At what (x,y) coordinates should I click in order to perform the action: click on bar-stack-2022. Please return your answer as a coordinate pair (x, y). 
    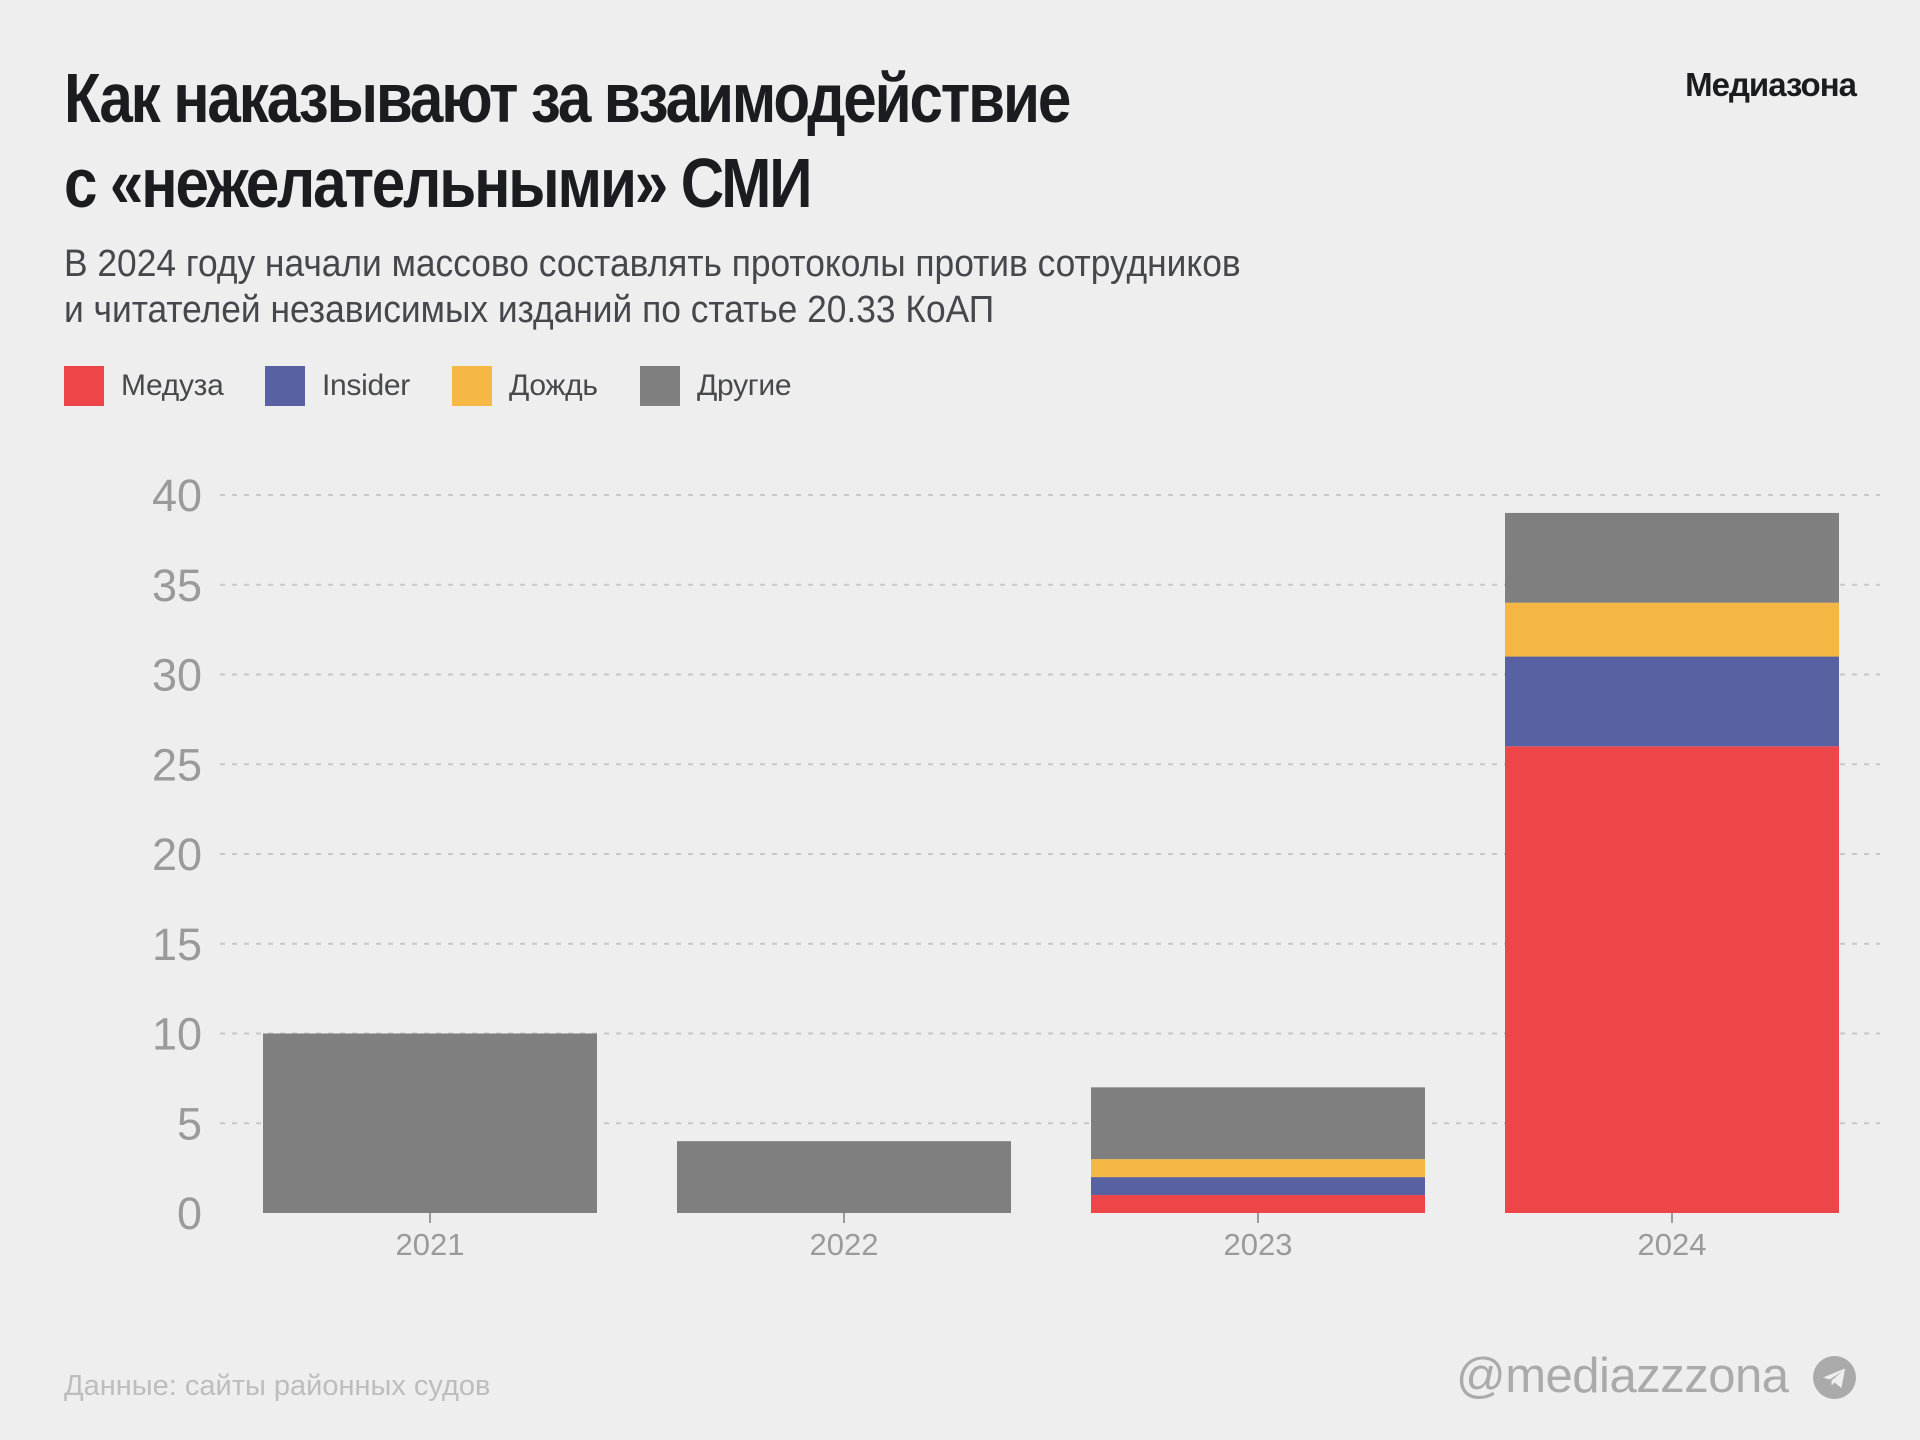
    Looking at the image, I should click on (844, 1177).